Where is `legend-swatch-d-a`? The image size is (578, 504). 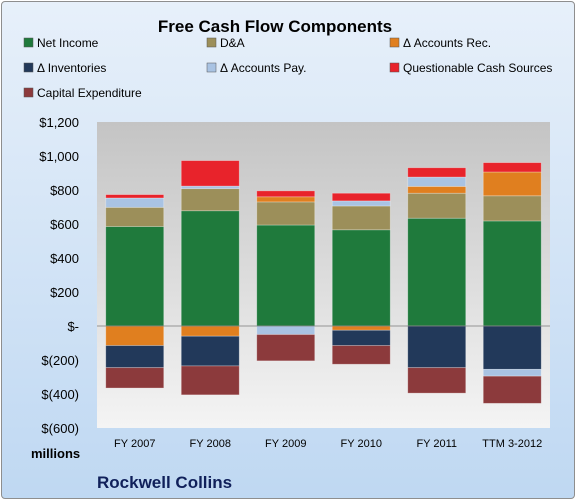 legend-swatch-d-a is located at coordinates (211, 42).